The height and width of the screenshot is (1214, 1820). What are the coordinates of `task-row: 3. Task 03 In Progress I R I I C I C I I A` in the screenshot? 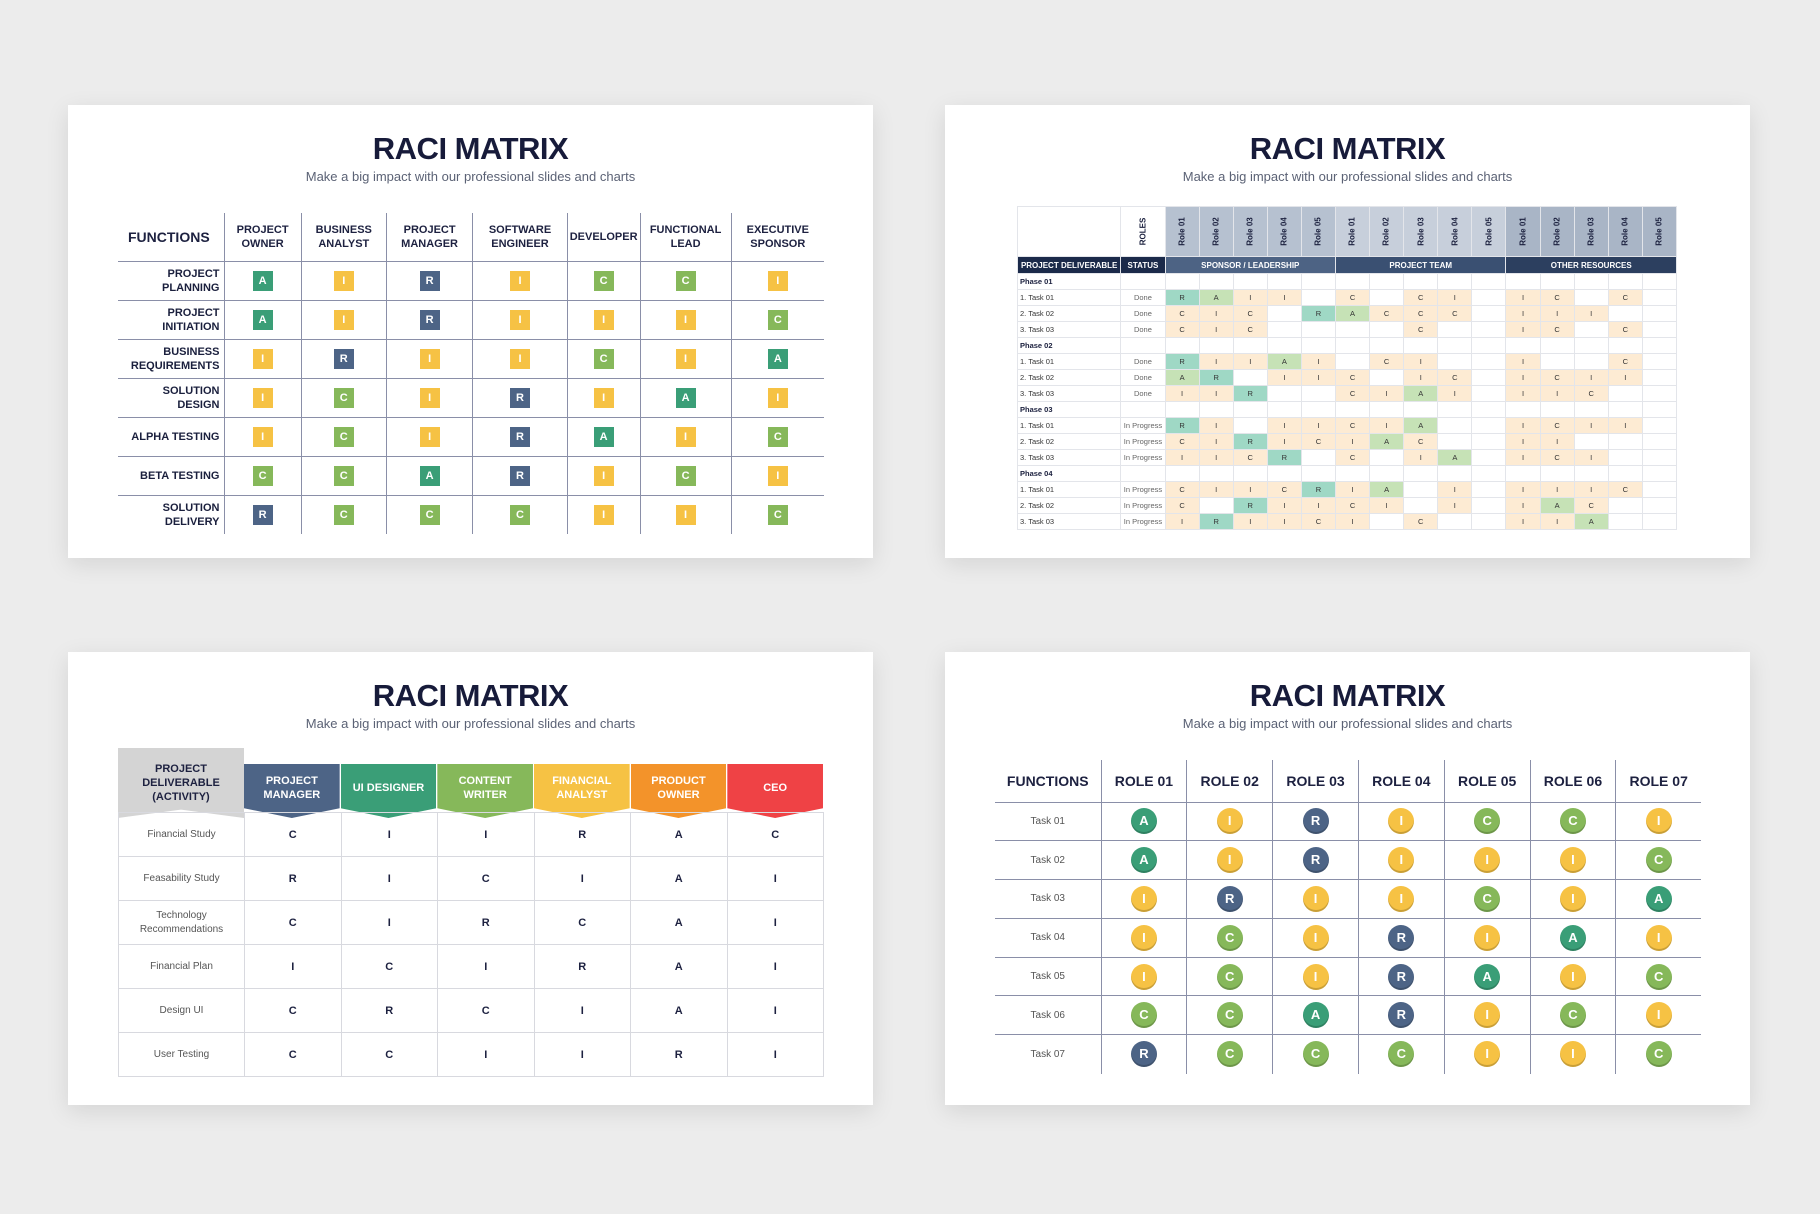 It's located at (1347, 521).